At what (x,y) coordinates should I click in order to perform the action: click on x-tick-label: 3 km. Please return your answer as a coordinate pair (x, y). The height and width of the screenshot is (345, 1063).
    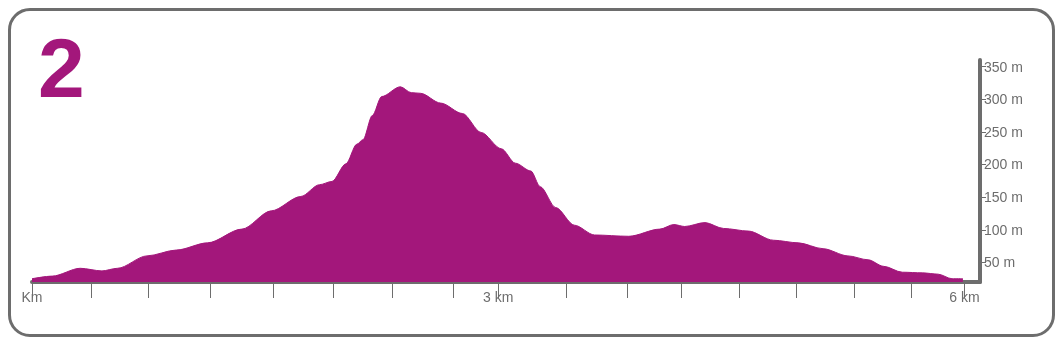
    Looking at the image, I should click on (498, 297).